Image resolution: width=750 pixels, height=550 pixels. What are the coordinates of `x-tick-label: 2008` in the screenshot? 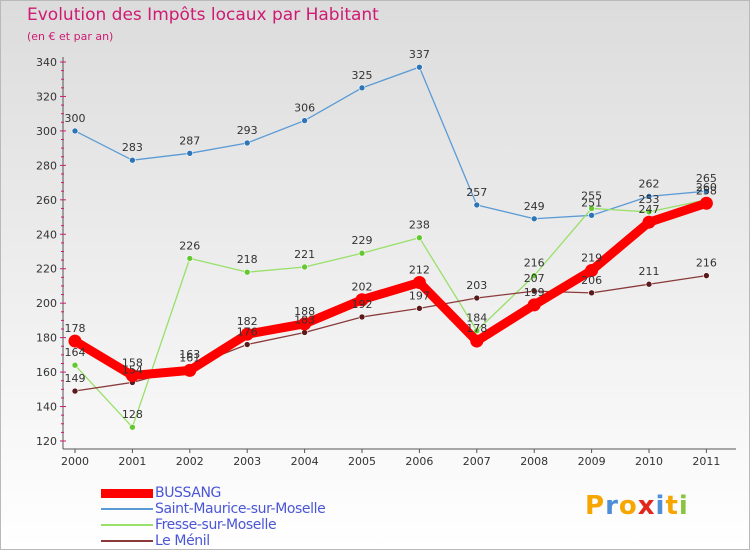 It's located at (534, 461).